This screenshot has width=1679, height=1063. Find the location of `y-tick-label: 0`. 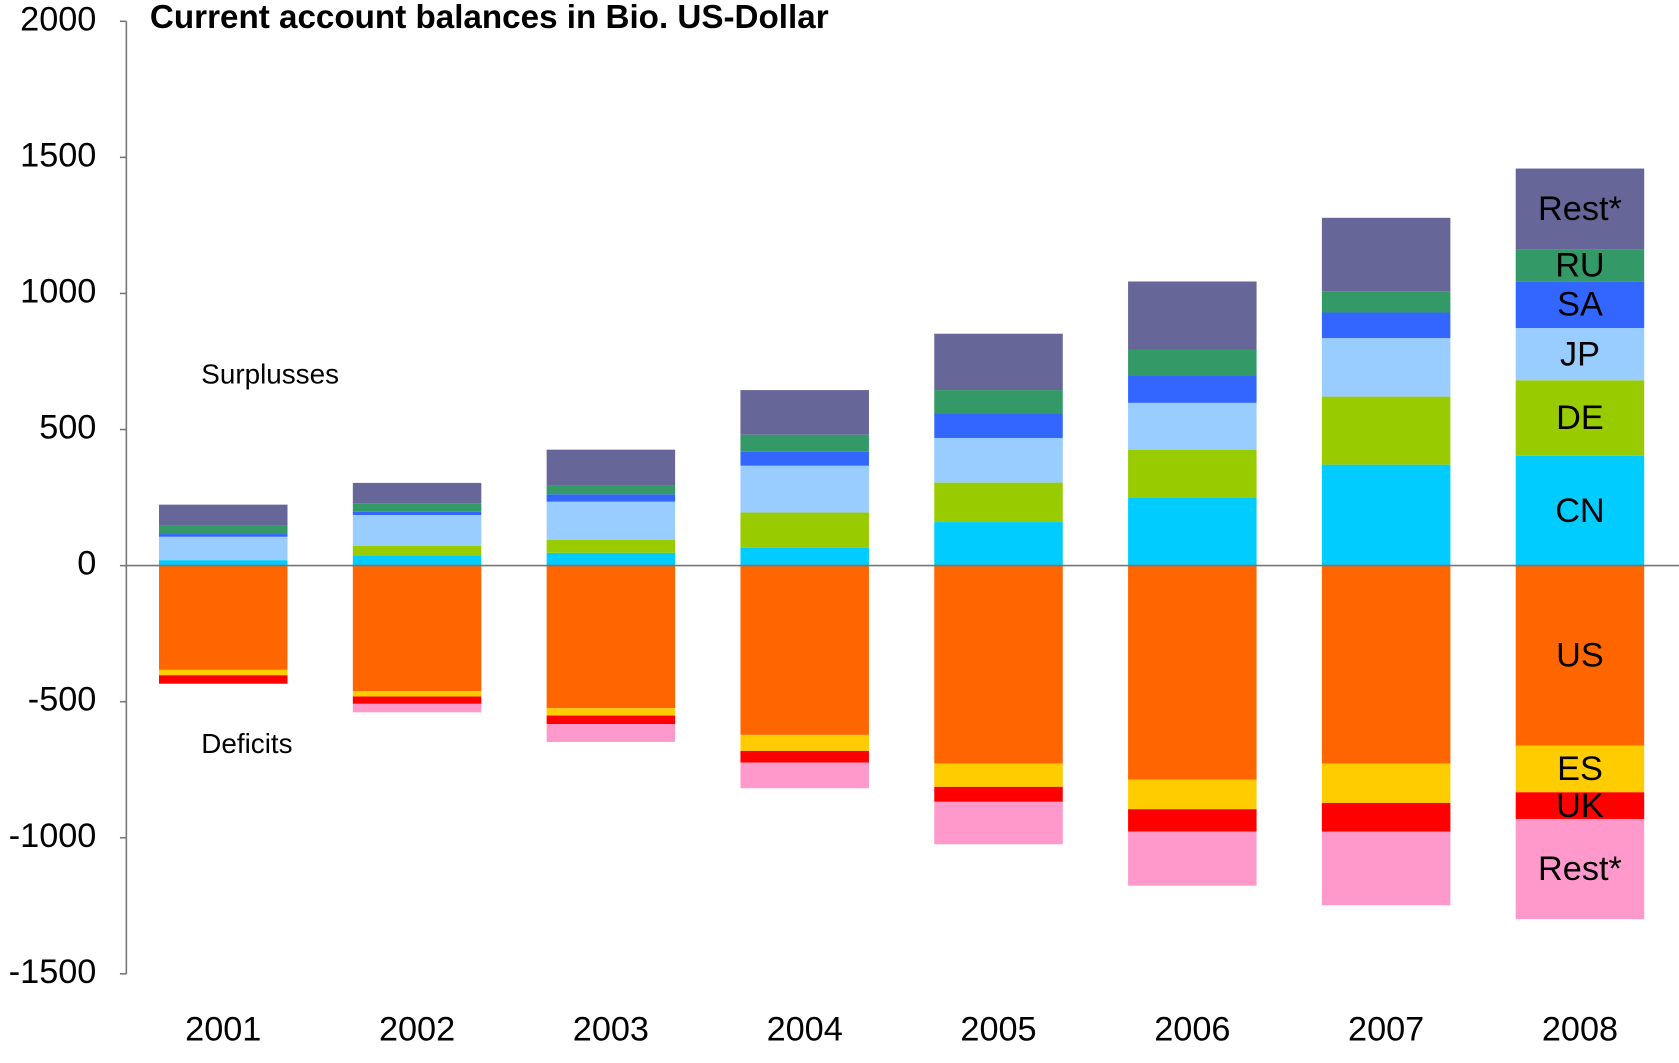

y-tick-label: 0 is located at coordinates (86, 564).